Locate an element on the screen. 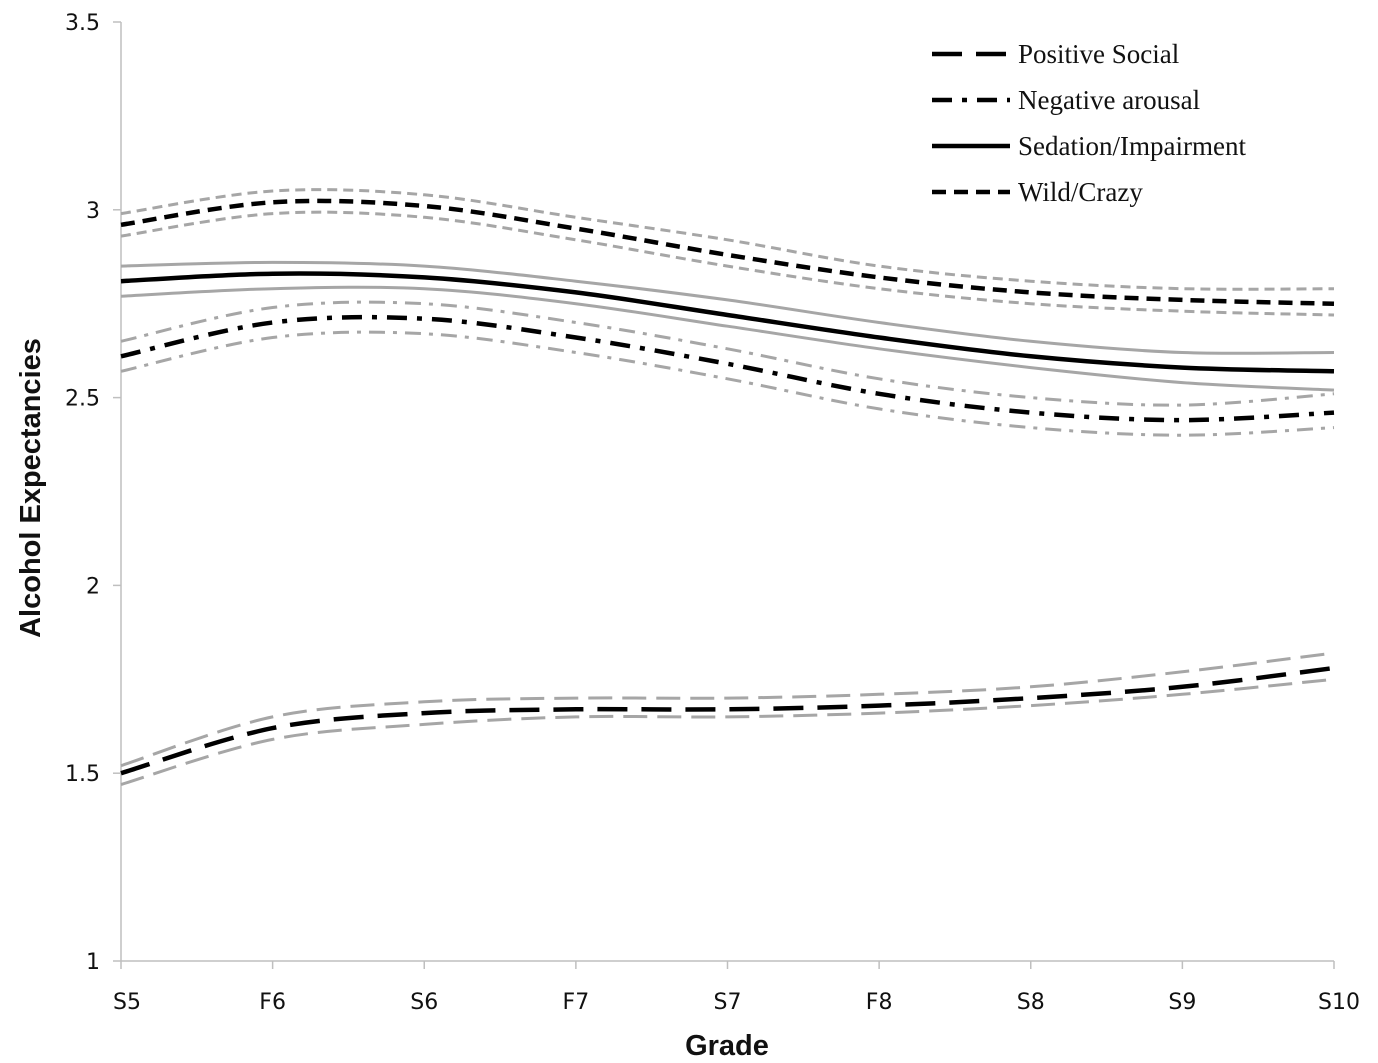 This screenshot has height=1063, width=1378. negative-arousal-series-line is located at coordinates (727, 368).